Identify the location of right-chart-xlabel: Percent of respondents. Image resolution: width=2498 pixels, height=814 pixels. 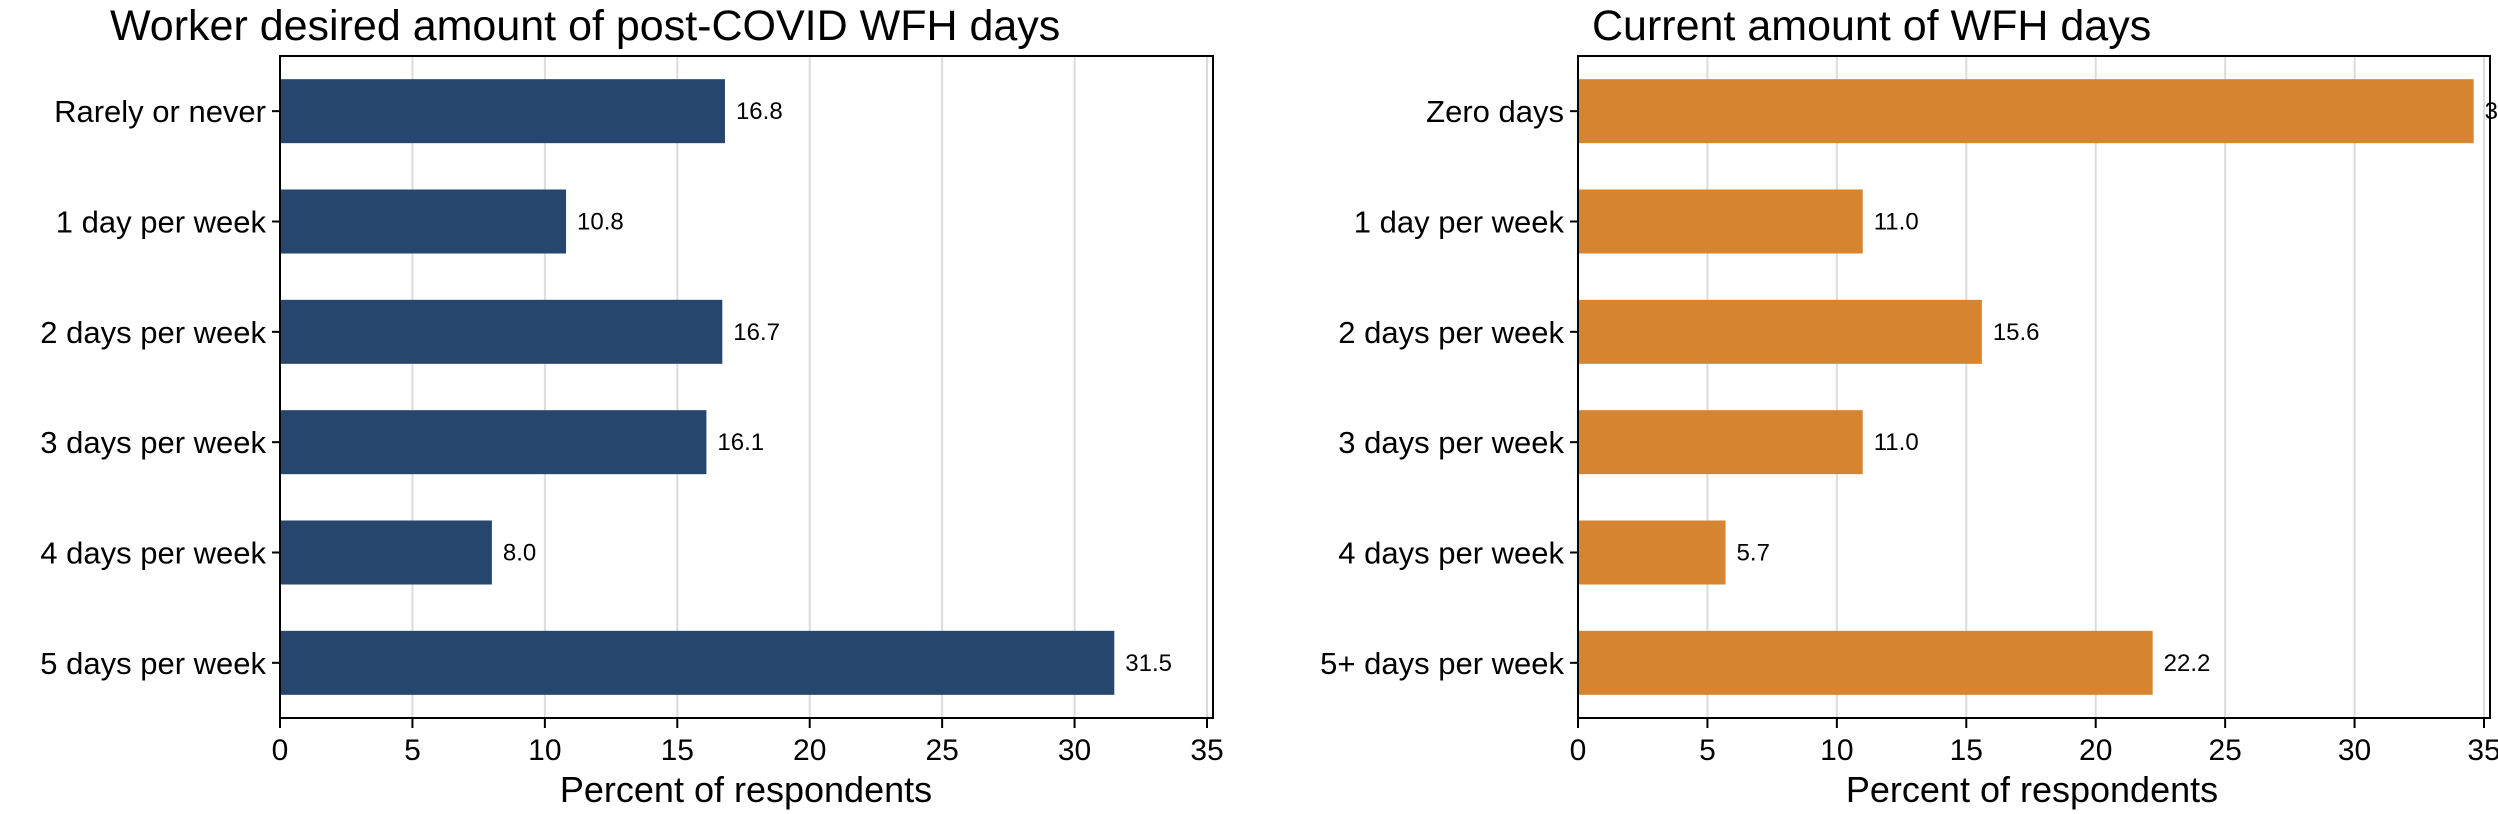
(2032, 789).